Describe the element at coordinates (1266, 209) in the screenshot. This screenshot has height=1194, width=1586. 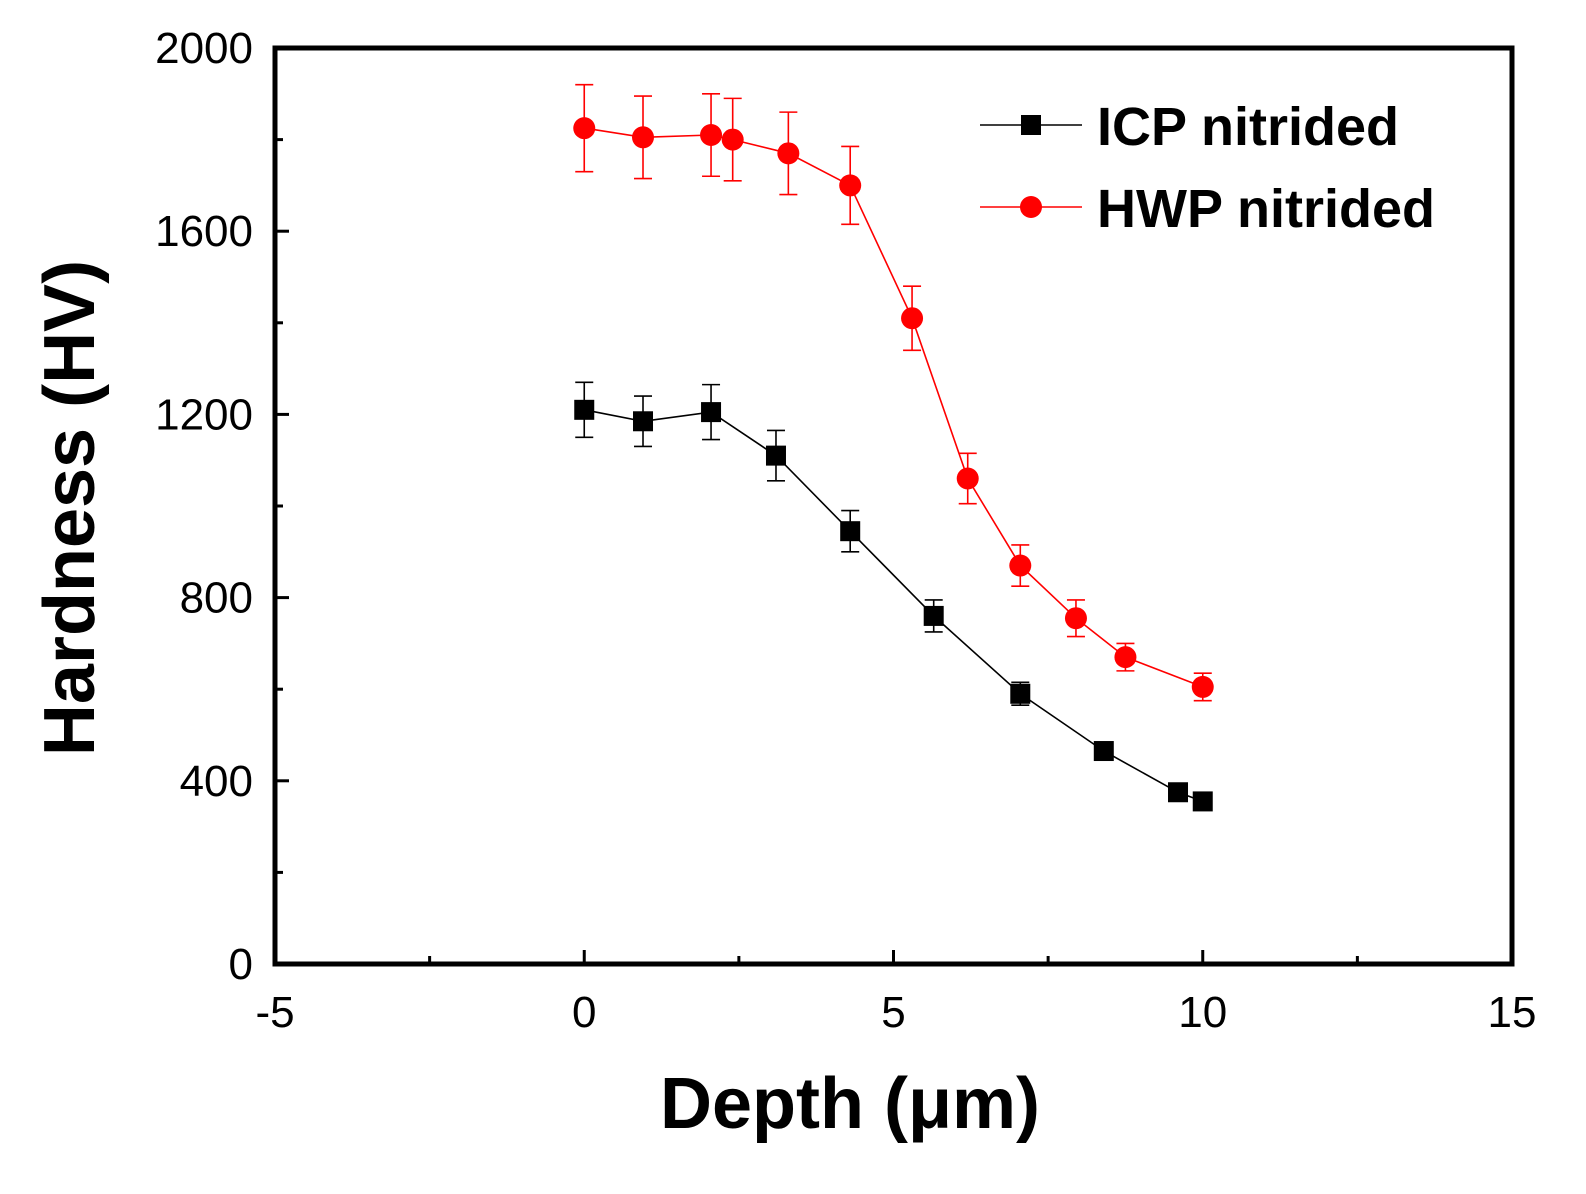
I see `legend-label: HWP nitrided` at that location.